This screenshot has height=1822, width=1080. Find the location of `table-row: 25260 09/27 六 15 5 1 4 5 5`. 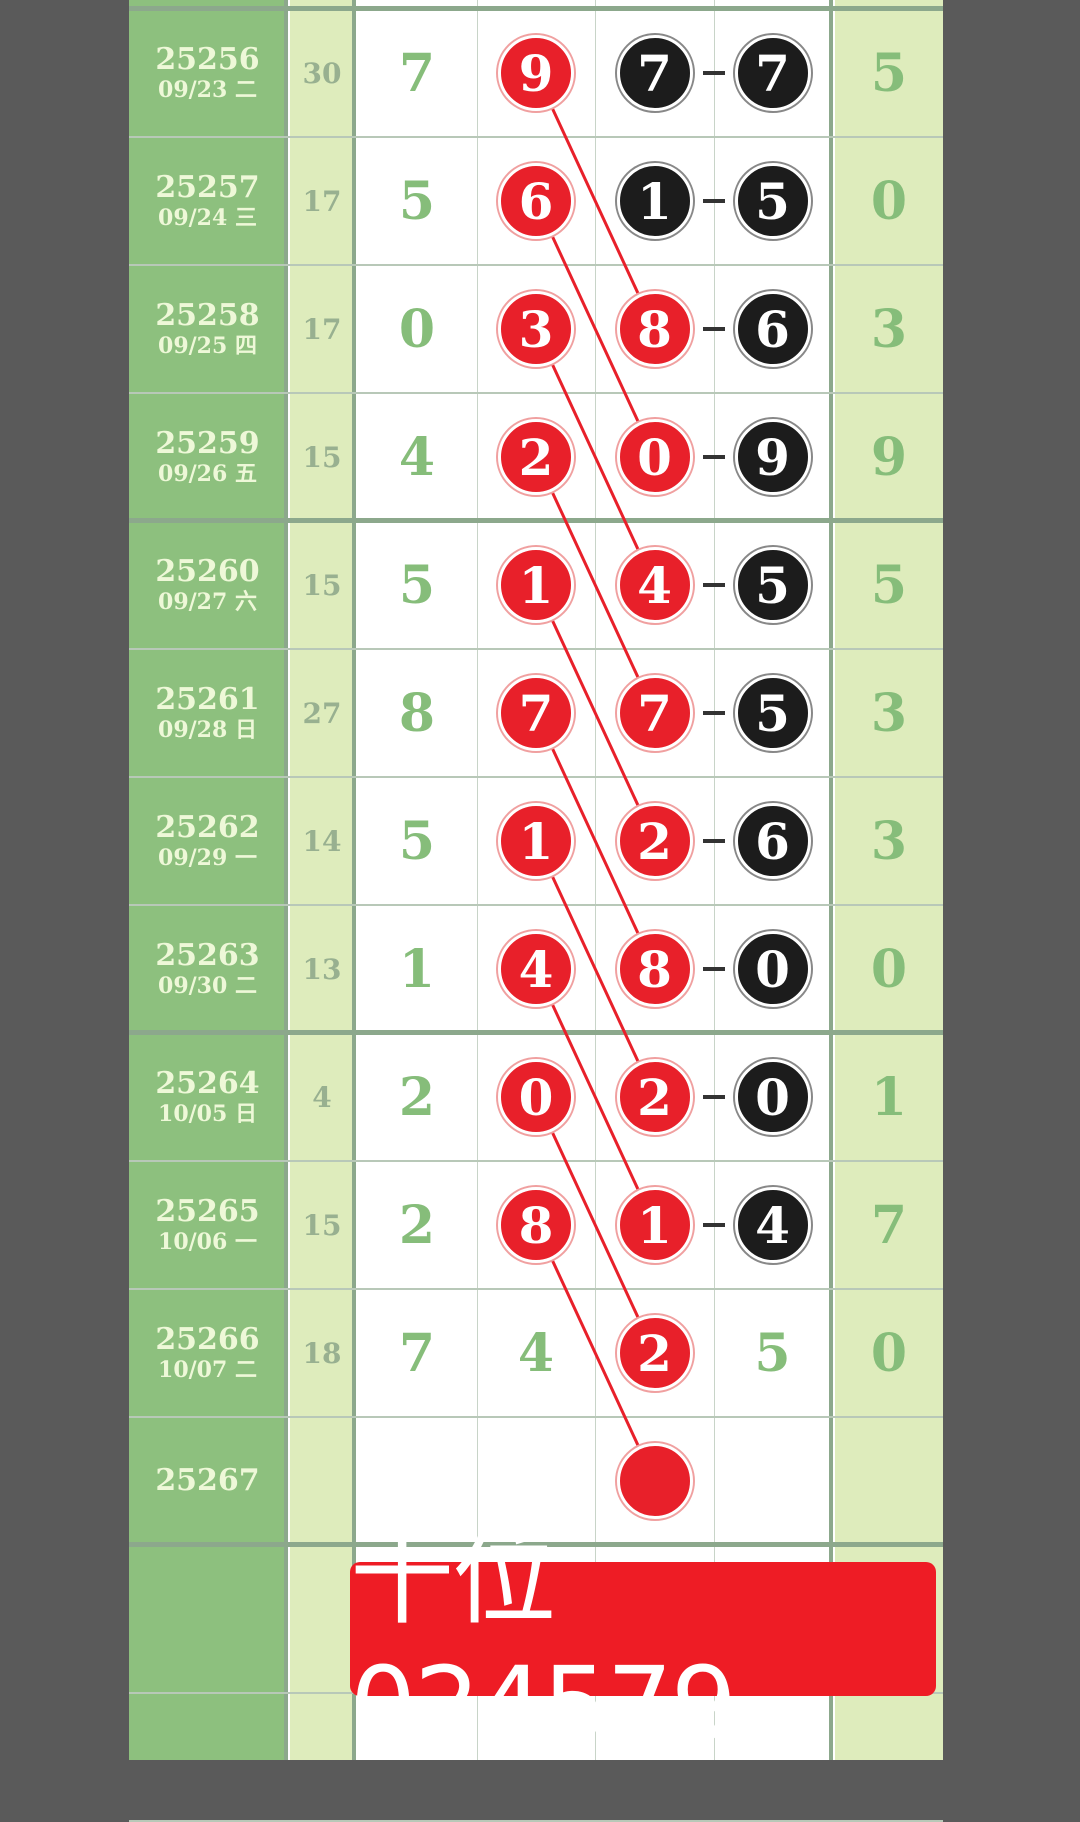

table-row: 25260 09/27 六 15 5 1 4 5 5 is located at coordinates (536, 585).